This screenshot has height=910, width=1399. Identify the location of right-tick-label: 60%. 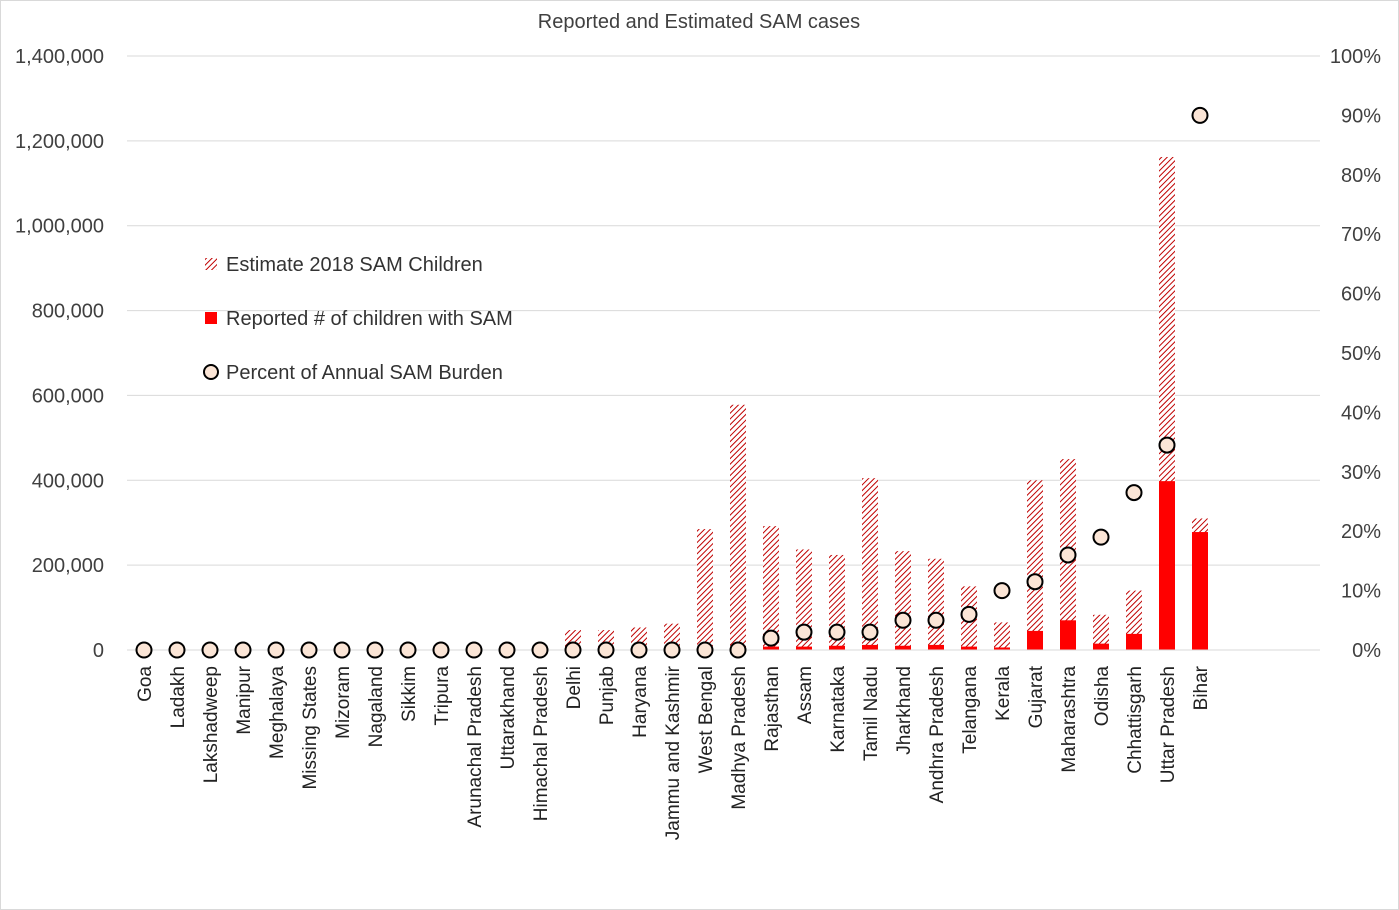
(1361, 295).